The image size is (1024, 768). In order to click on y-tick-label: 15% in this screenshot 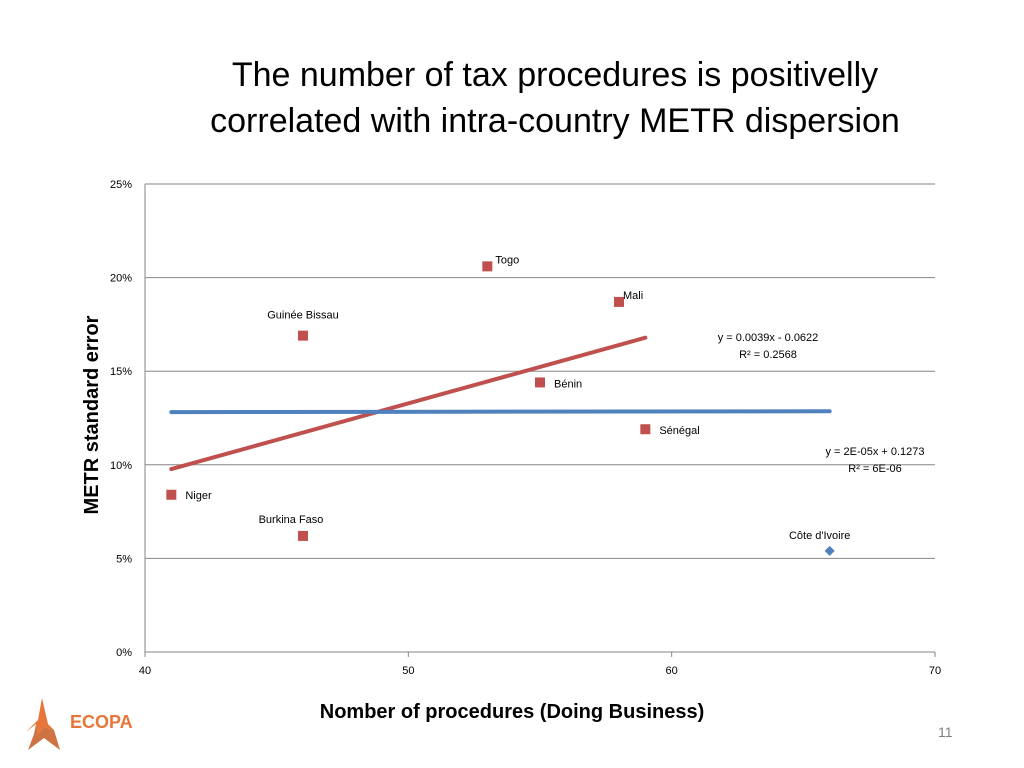, I will do `click(121, 372)`.